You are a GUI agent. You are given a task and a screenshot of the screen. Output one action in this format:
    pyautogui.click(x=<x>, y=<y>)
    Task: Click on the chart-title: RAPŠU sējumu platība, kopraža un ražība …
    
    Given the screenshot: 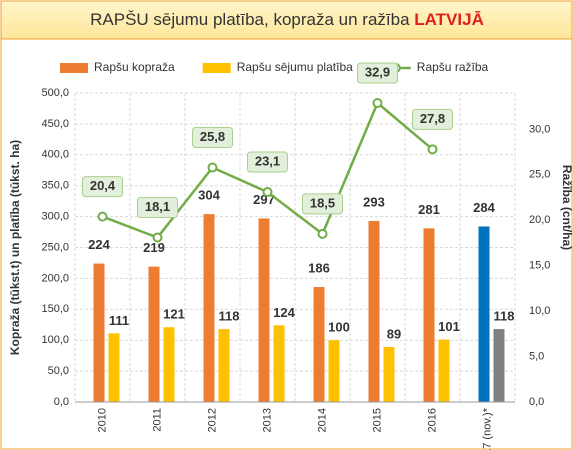 What is the action you would take?
    pyautogui.click(x=287, y=19)
    